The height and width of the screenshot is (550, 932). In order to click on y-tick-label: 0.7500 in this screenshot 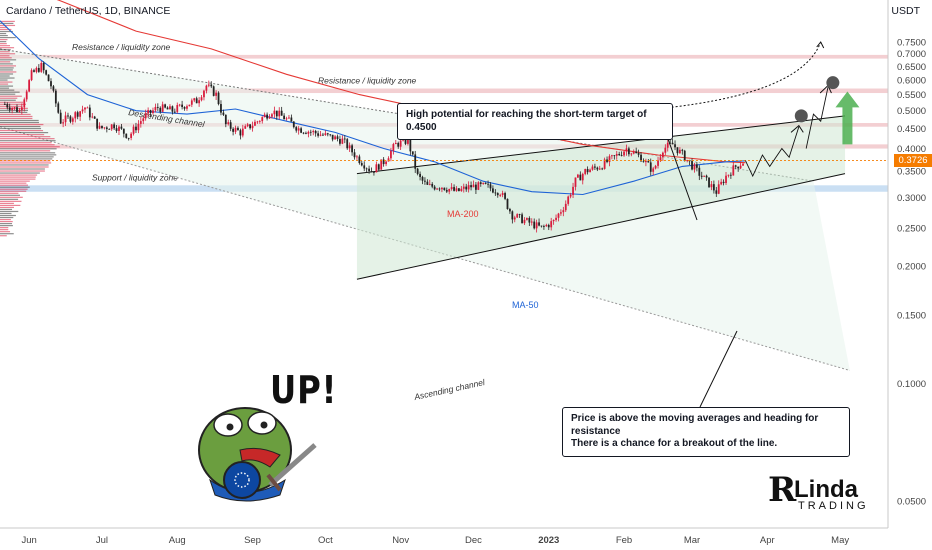, I will do `click(911, 43)`.